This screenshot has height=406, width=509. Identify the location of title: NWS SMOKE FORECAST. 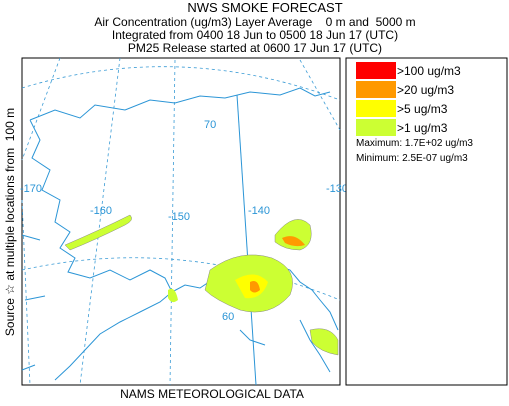
(264, 7).